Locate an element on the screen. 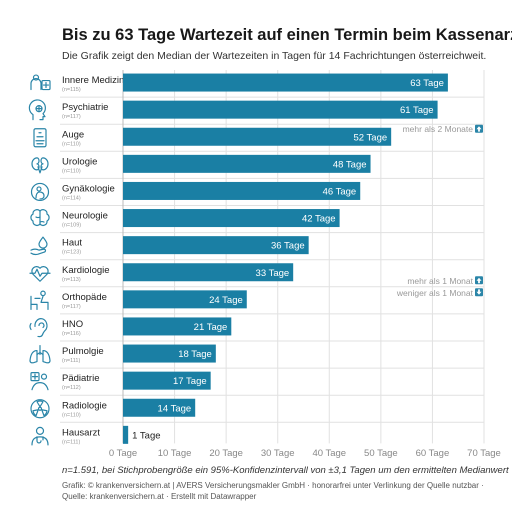  child-care-icon is located at coordinates (39, 381).